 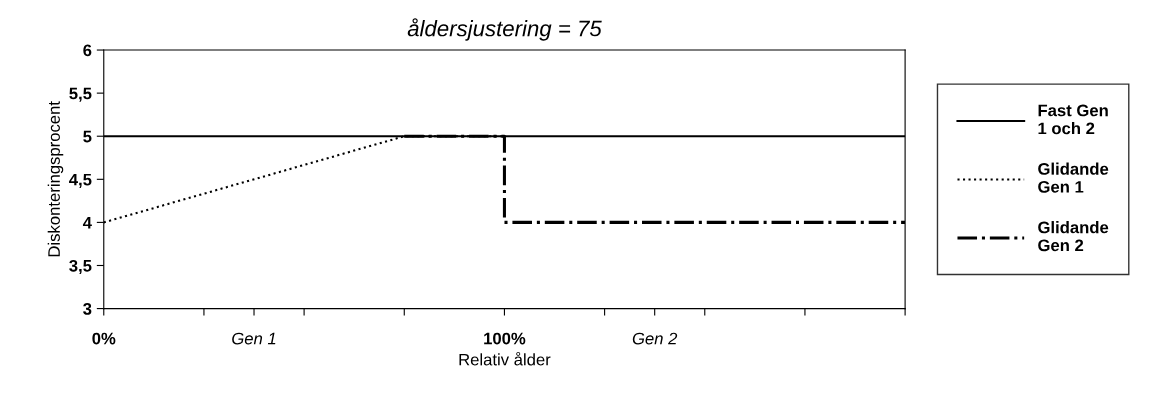 What do you see at coordinates (80, 267) in the screenshot?
I see `y-tick-label: 3,5` at bounding box center [80, 267].